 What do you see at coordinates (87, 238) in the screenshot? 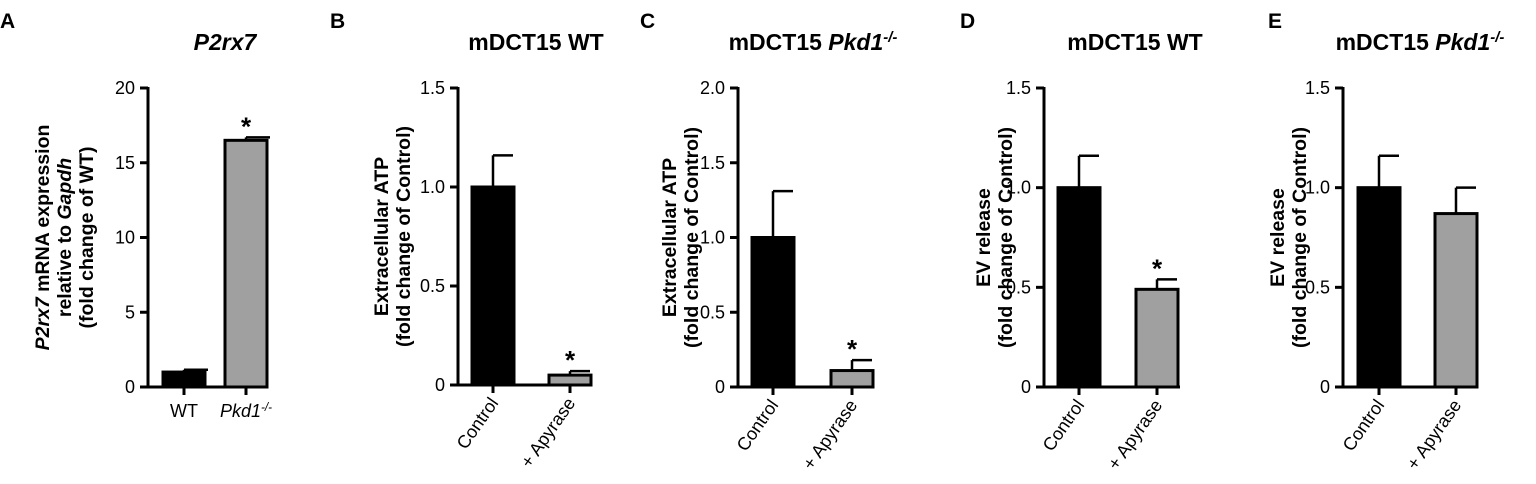
I see `y-axis-label-line: (fold change of WT)` at bounding box center [87, 238].